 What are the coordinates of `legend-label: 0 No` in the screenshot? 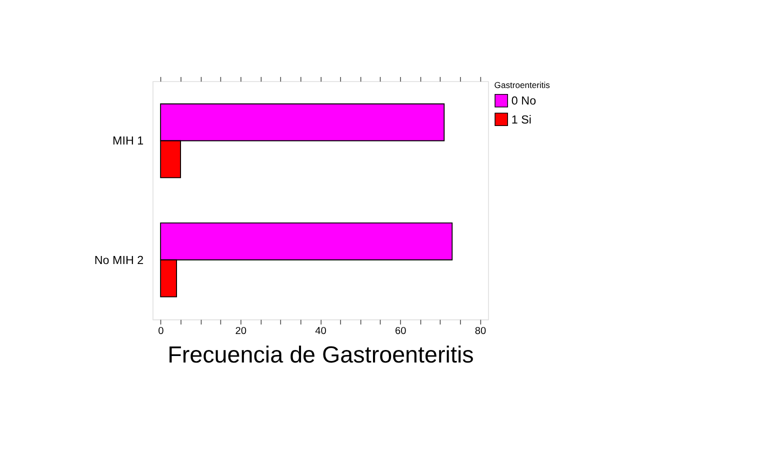 It's located at (523, 101).